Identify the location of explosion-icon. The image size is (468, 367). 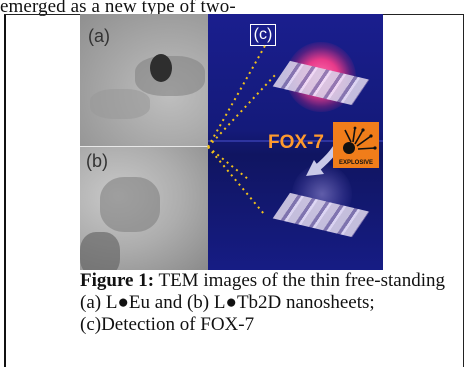
(360, 140).